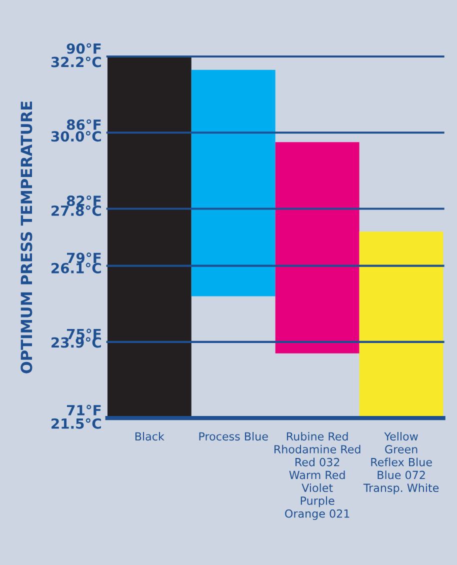 The image size is (457, 565). Describe the element at coordinates (317, 476) in the screenshot. I see `x-tick-label: Rubine Red Rhodamine Red Red 032 Warm Red Violet Purple Orange 021` at that location.